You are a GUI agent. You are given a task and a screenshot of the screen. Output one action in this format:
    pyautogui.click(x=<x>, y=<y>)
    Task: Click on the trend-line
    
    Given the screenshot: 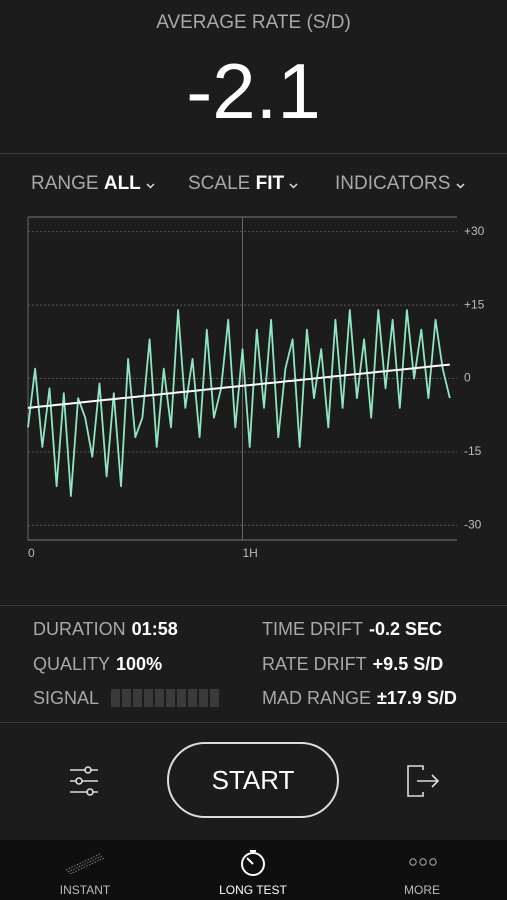 What is the action you would take?
    pyautogui.click(x=238, y=386)
    